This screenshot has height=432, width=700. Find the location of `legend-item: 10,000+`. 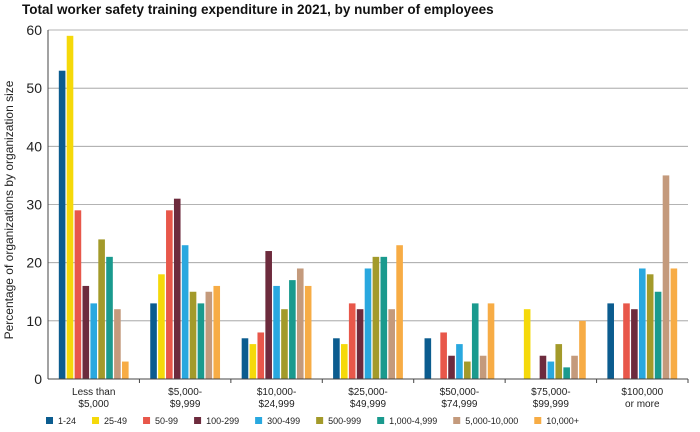

legend-item: 10,000+ is located at coordinates (556, 421).